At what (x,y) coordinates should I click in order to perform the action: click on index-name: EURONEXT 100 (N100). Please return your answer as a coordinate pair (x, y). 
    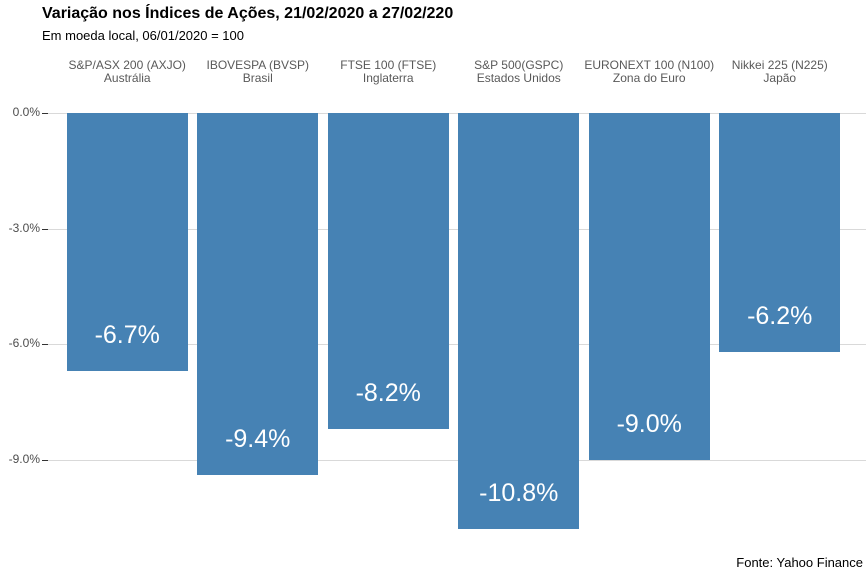
    Looking at the image, I should click on (649, 65).